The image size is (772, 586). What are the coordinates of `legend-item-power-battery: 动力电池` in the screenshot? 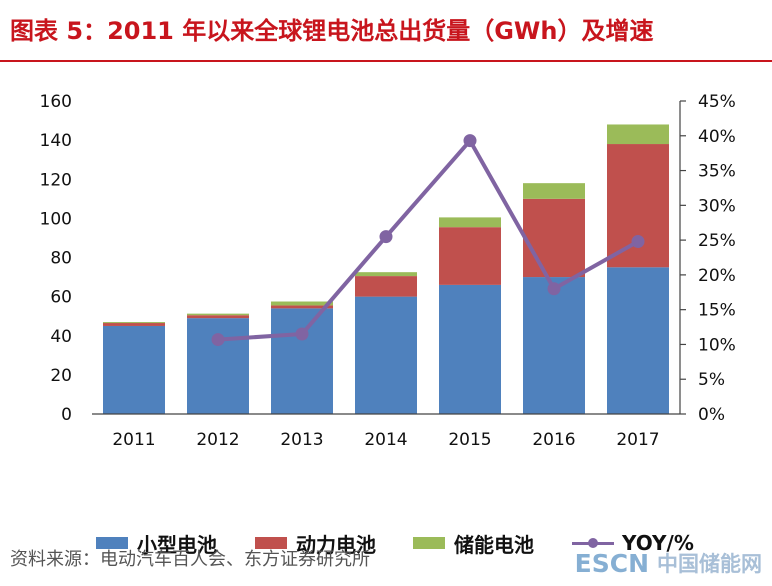 It's located at (315, 543).